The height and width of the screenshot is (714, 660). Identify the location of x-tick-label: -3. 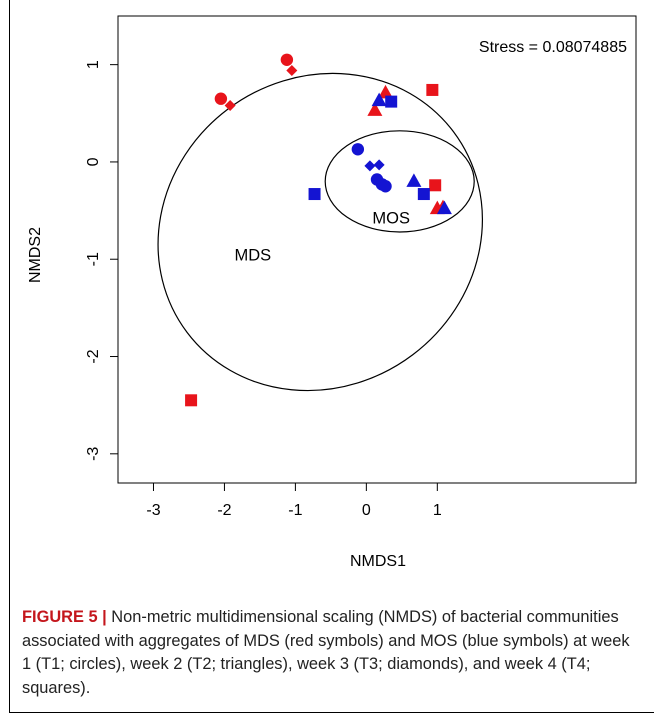
(153, 510).